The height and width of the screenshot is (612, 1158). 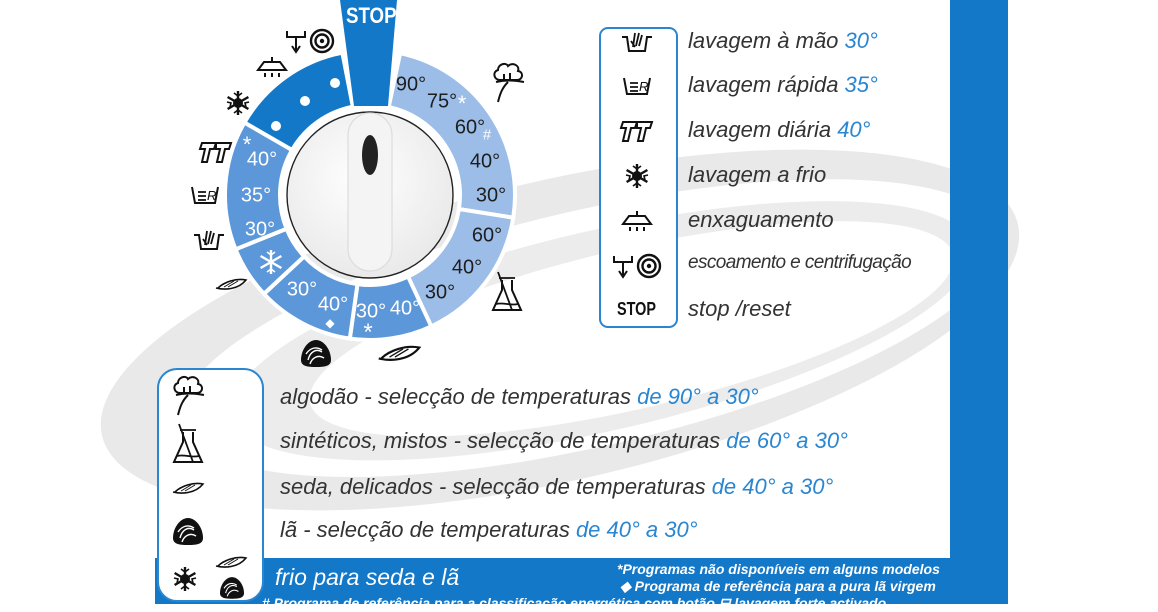 I want to click on program-name: lavagem rápida, so click(x=766, y=84).